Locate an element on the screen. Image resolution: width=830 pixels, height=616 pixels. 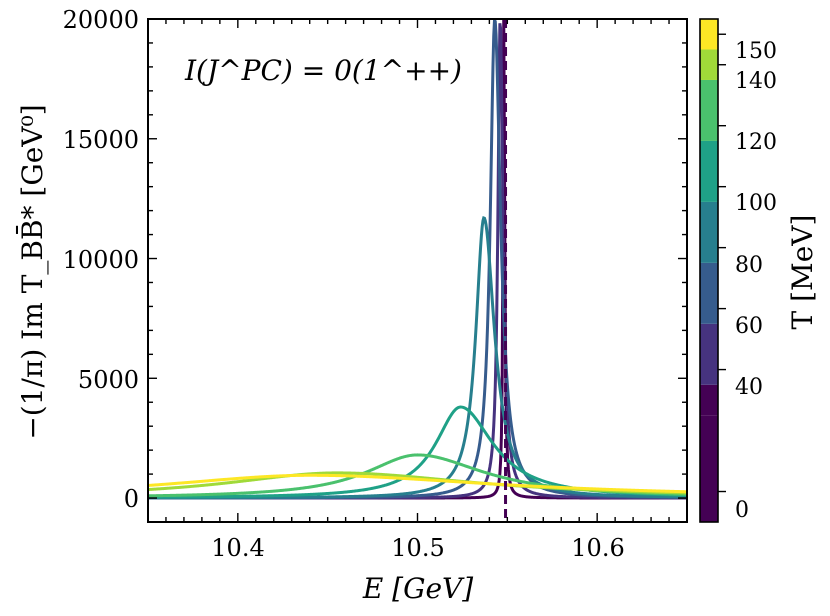
y-tick-label: 20000 is located at coordinates (101, 20).